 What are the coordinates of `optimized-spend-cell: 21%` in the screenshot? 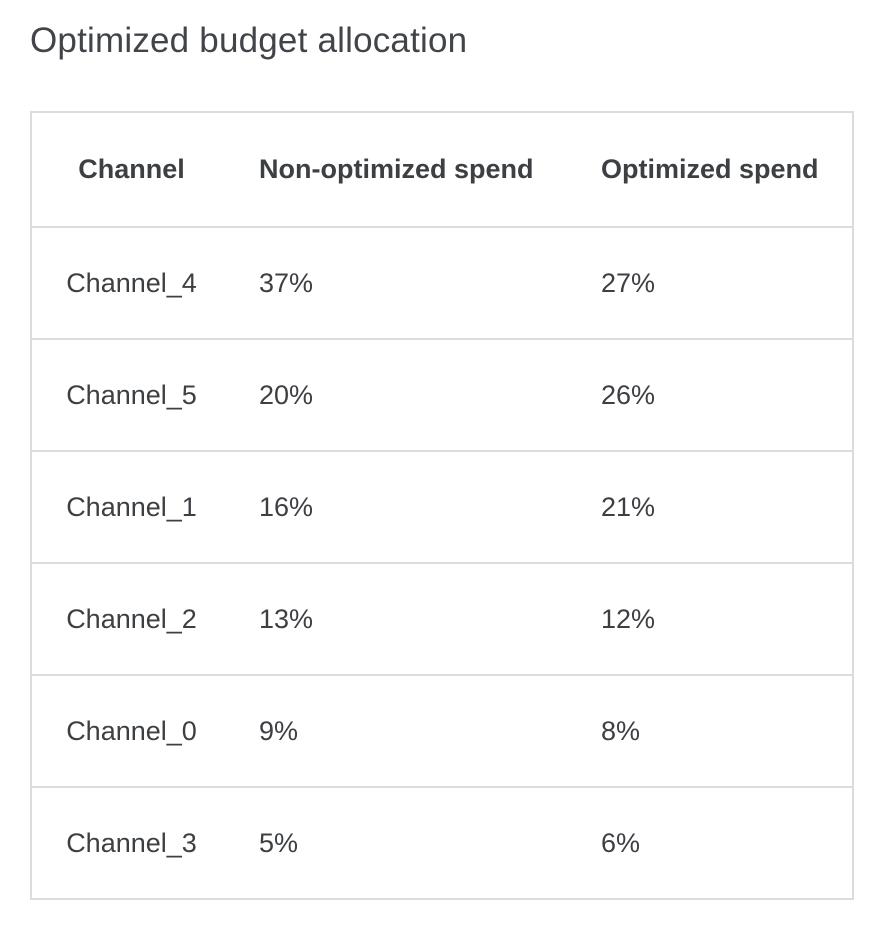 It's located at (628, 506).